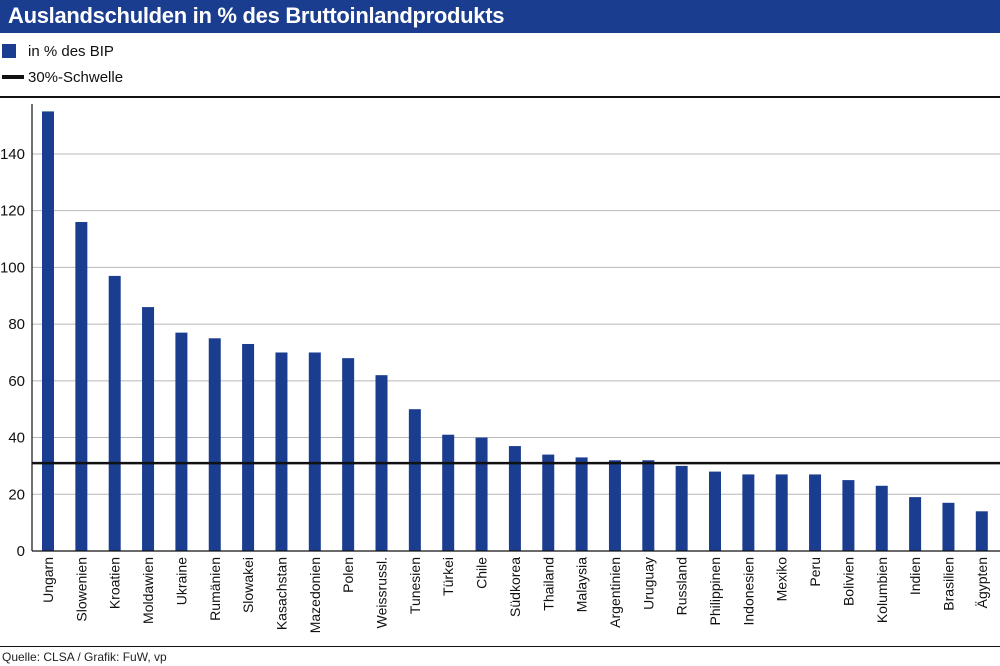  I want to click on x-category-label: Rumänien, so click(215, 589).